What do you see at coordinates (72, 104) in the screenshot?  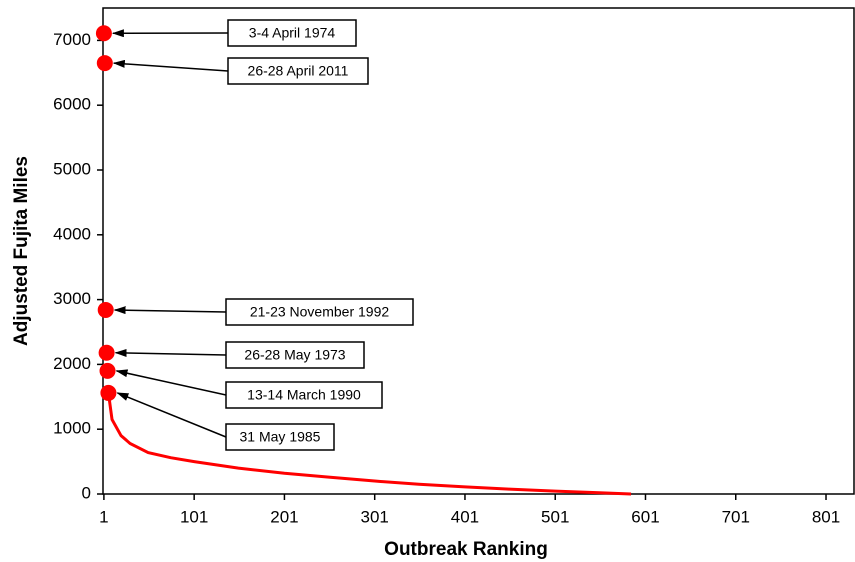 I see `y-tick-label: 6000` at bounding box center [72, 104].